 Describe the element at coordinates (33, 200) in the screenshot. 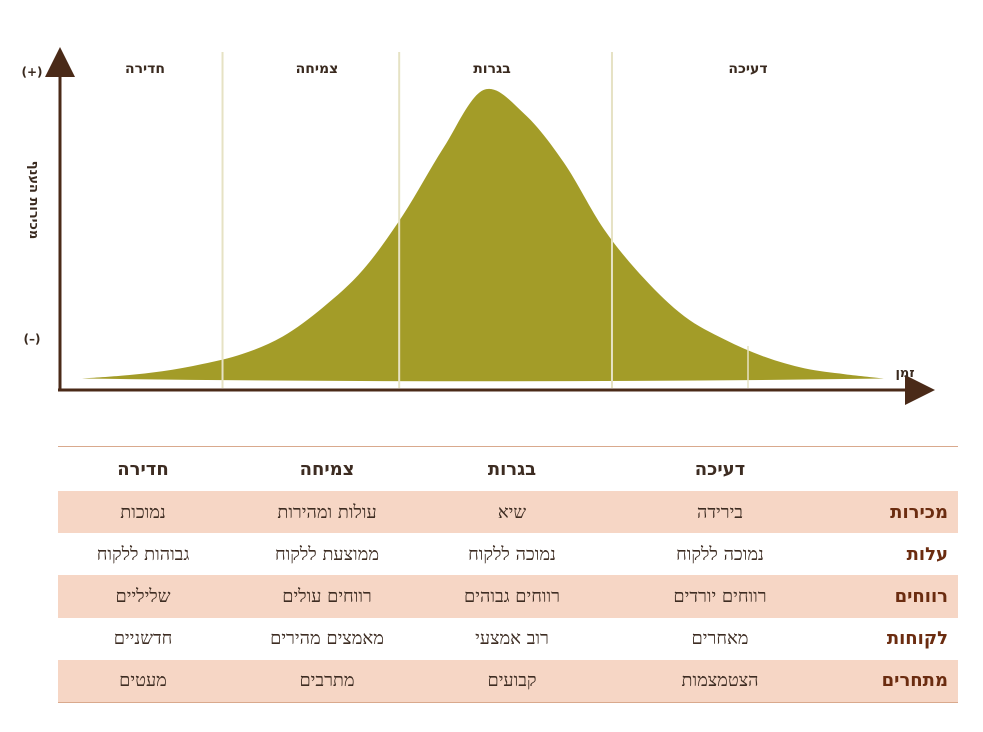

I see `y-axis-label: מכירות הענף` at that location.